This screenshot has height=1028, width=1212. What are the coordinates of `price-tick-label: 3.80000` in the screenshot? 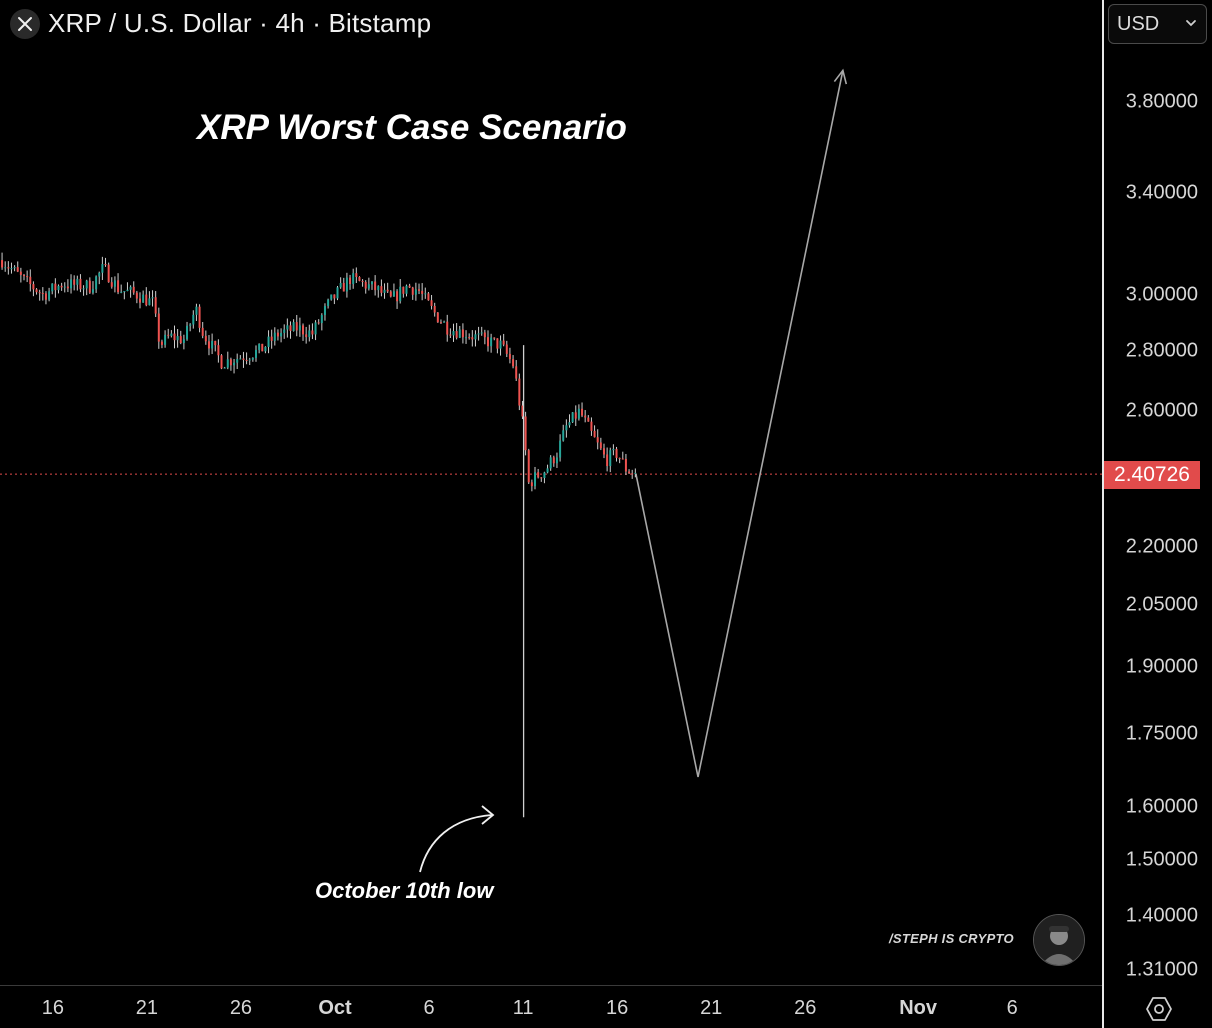 It's located at (1161, 101).